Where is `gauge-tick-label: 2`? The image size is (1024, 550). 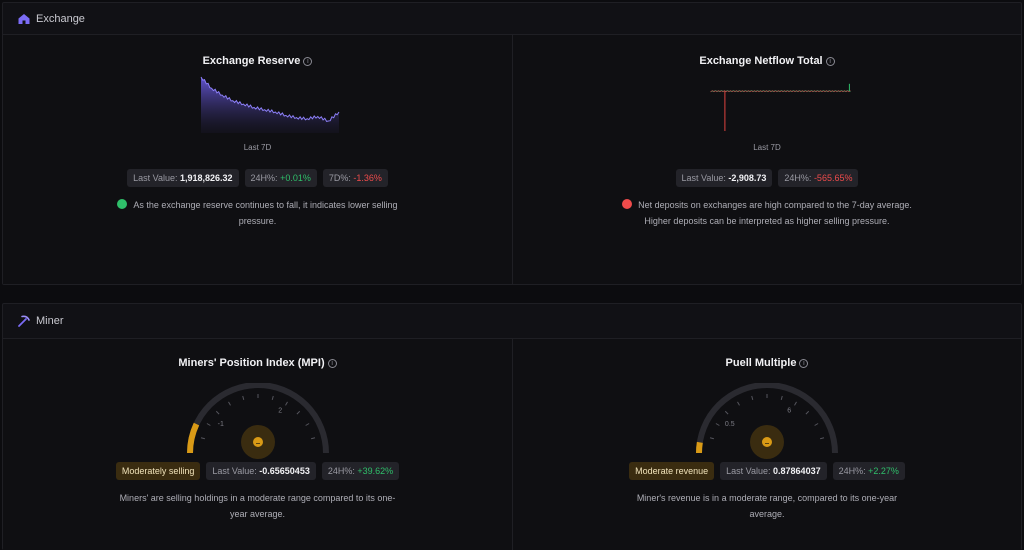
gauge-tick-label: 2 is located at coordinates (280, 411).